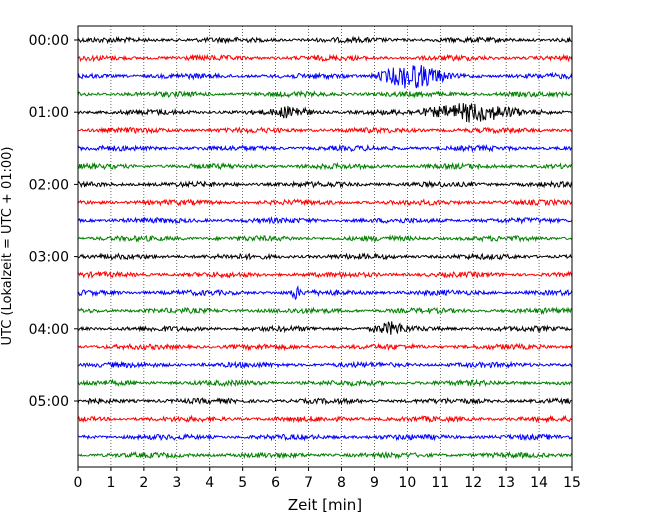 The height and width of the screenshot is (520, 650). I want to click on x-tick-label: 2, so click(143, 483).